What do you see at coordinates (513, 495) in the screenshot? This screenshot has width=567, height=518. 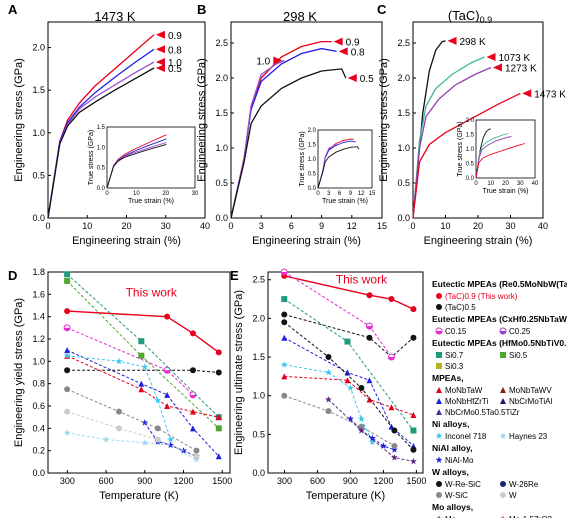 I see `legend-entry-label: W` at bounding box center [513, 495].